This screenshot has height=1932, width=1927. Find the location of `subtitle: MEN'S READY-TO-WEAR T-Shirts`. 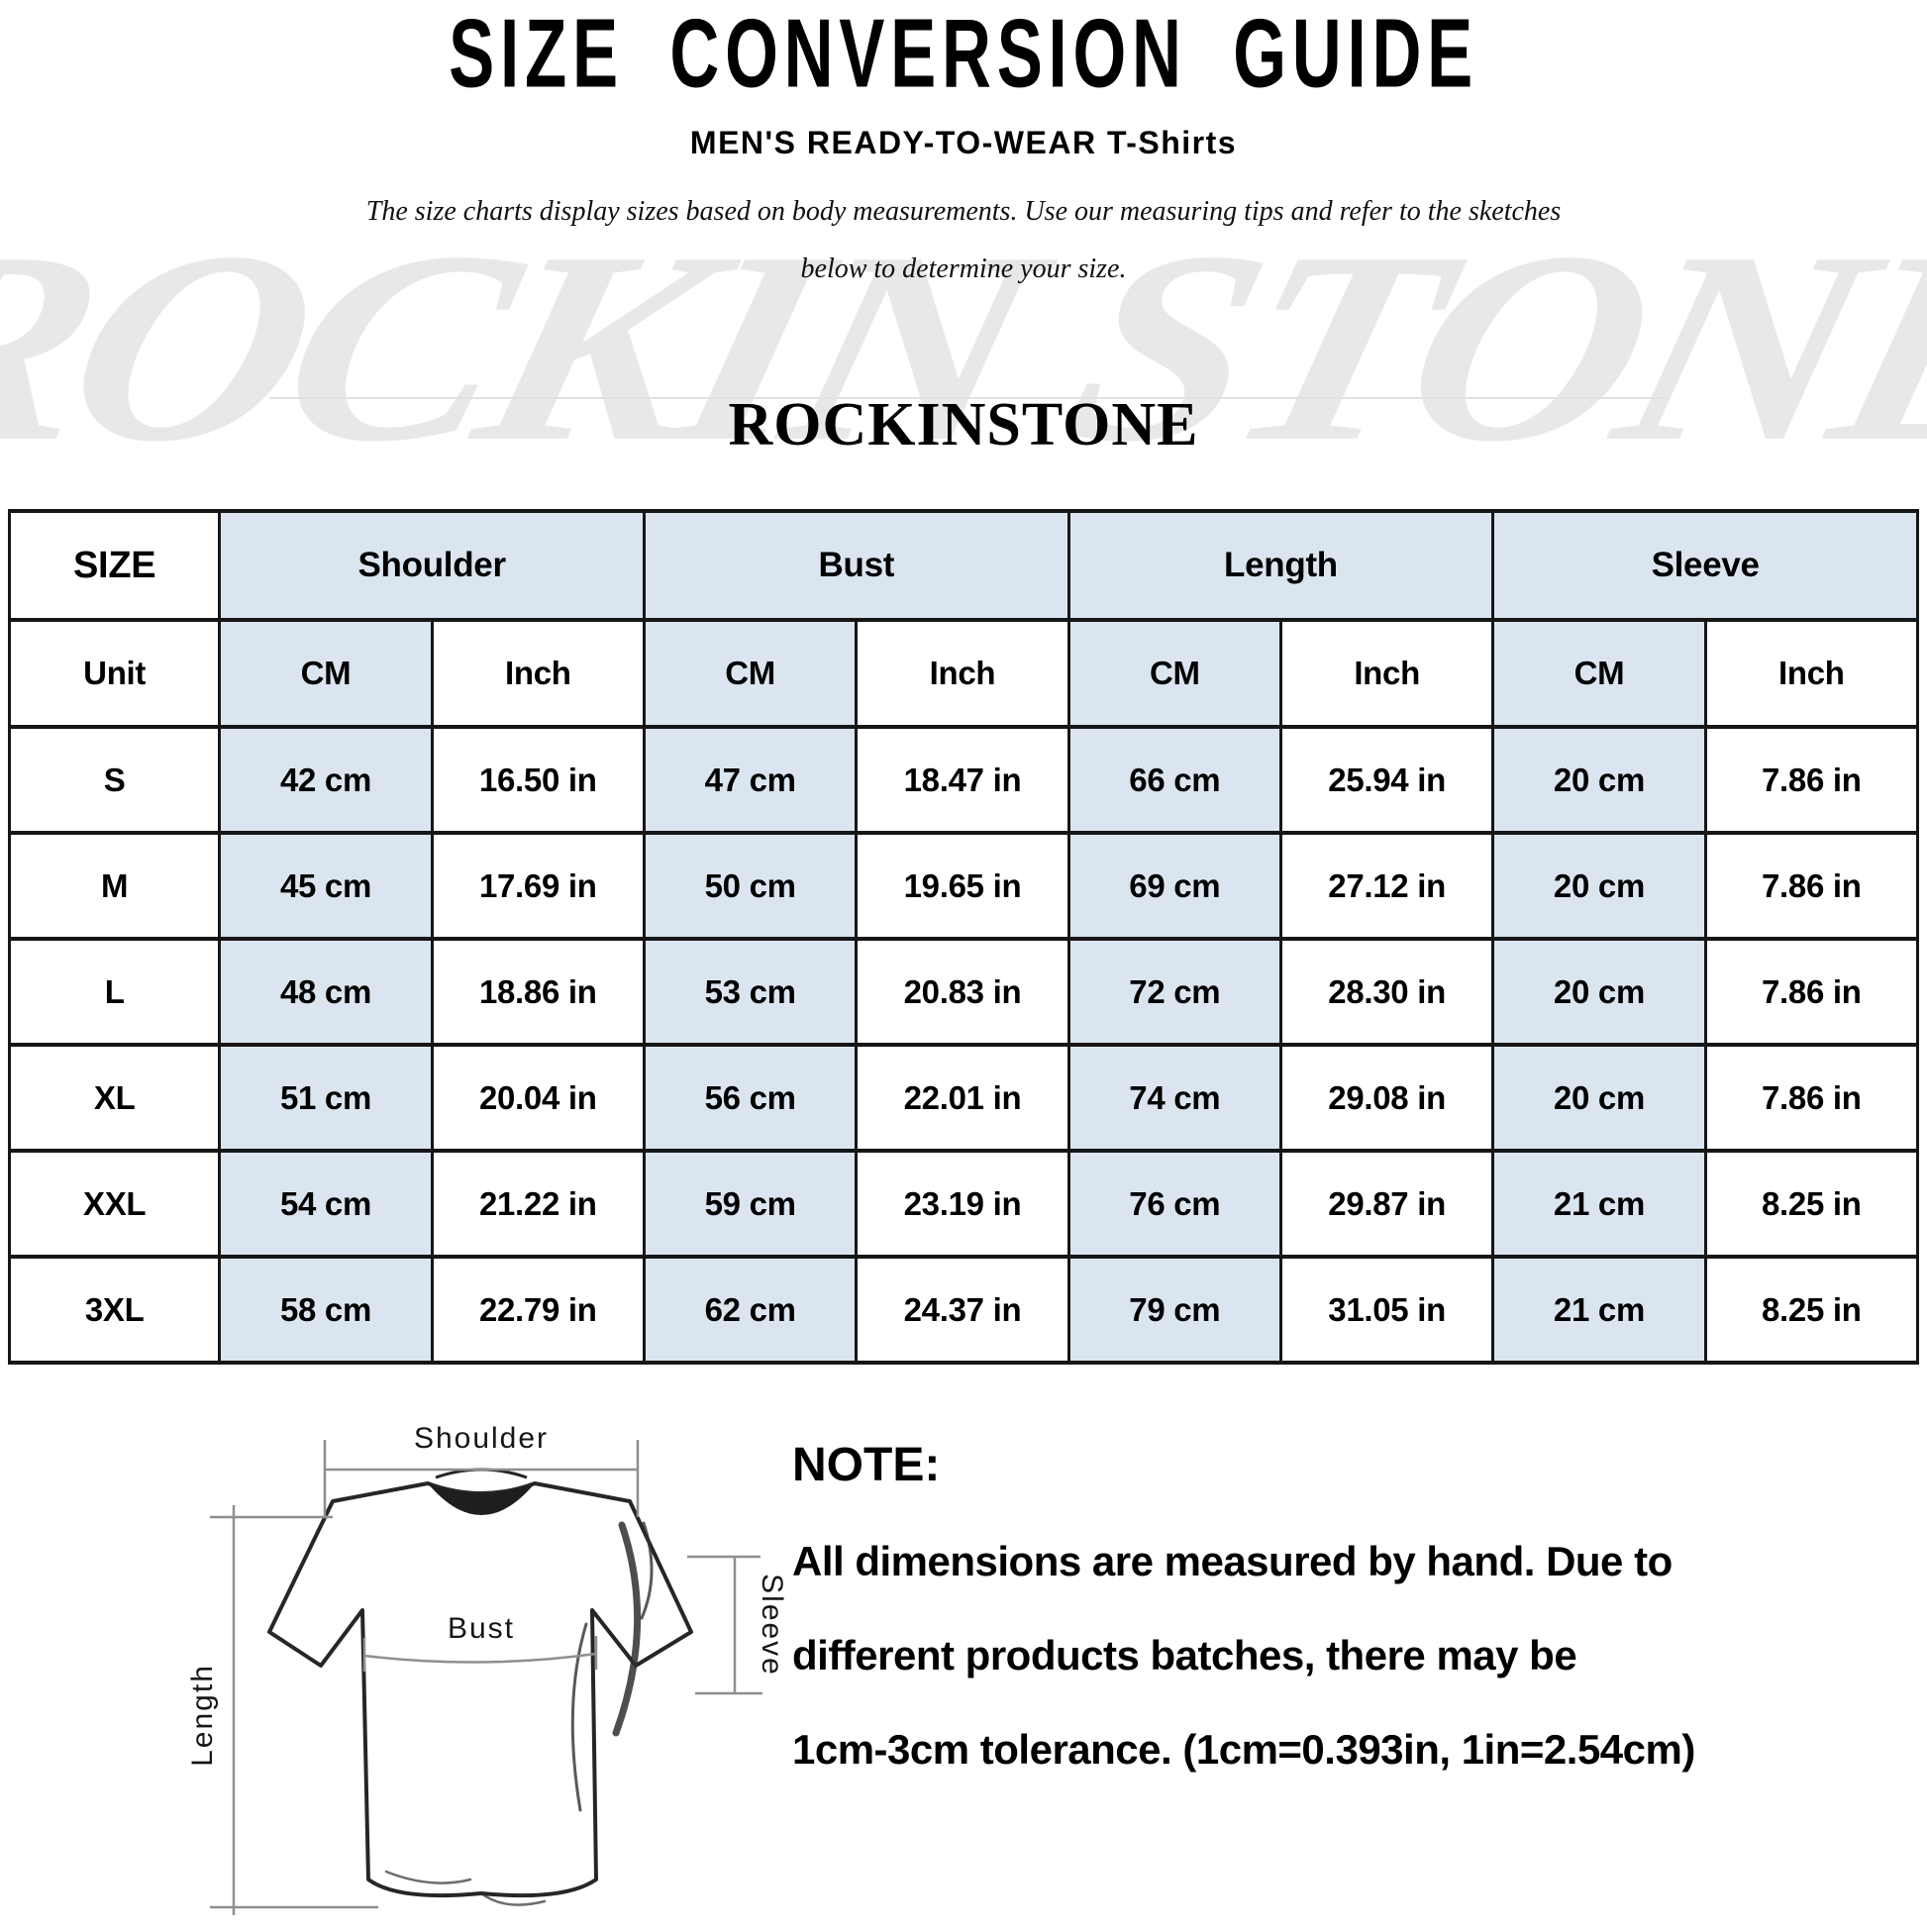

subtitle: MEN'S READY-TO-WEAR T-Shirts is located at coordinates (963, 142).